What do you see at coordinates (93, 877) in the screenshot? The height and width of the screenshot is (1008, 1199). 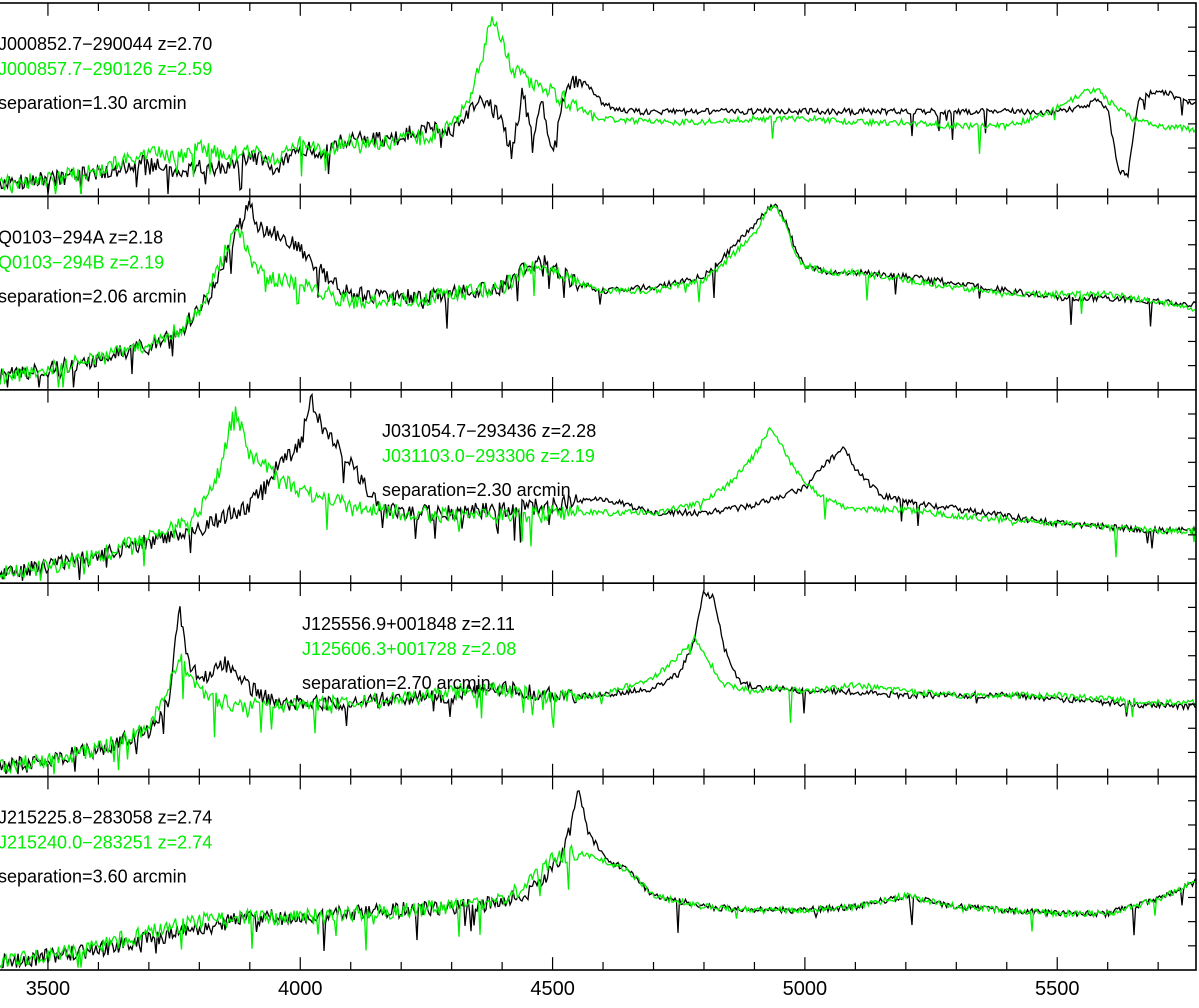 I see `panel-5-label-row3: separation=3.60 arcmin` at bounding box center [93, 877].